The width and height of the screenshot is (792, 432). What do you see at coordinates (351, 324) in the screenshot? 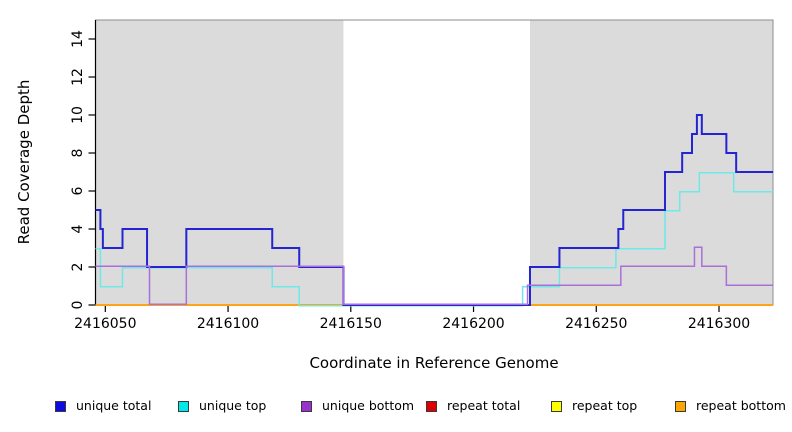
I see `x-tick-label: 2416150` at bounding box center [351, 324].